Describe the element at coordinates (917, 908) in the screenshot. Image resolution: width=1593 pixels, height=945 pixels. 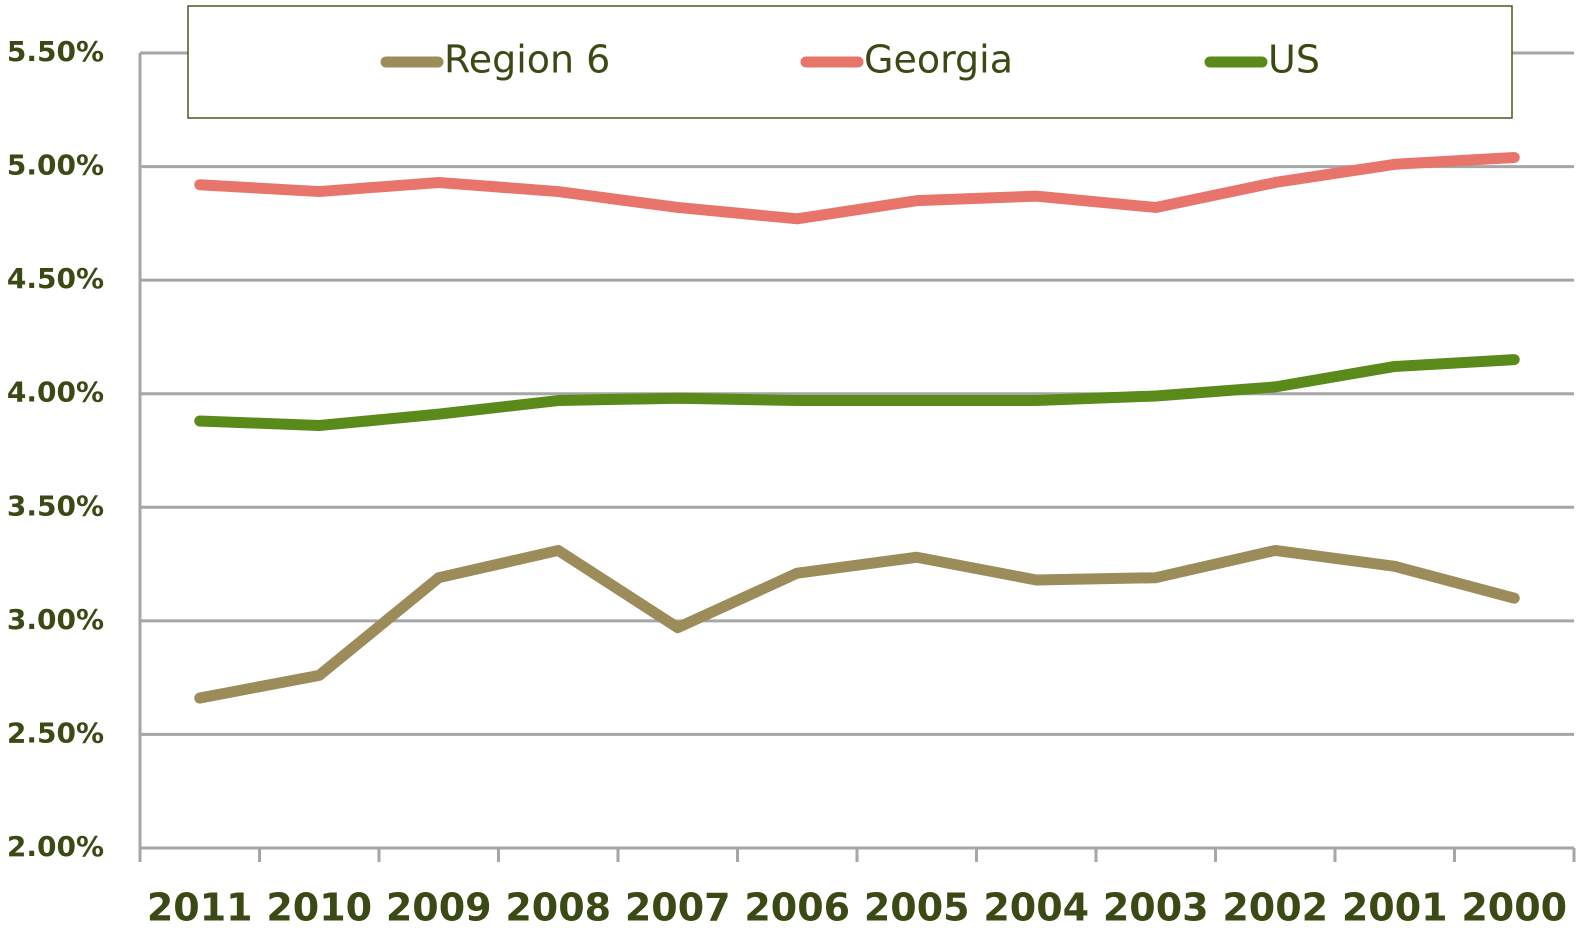
I see `x-tick-label: 2005` at that location.